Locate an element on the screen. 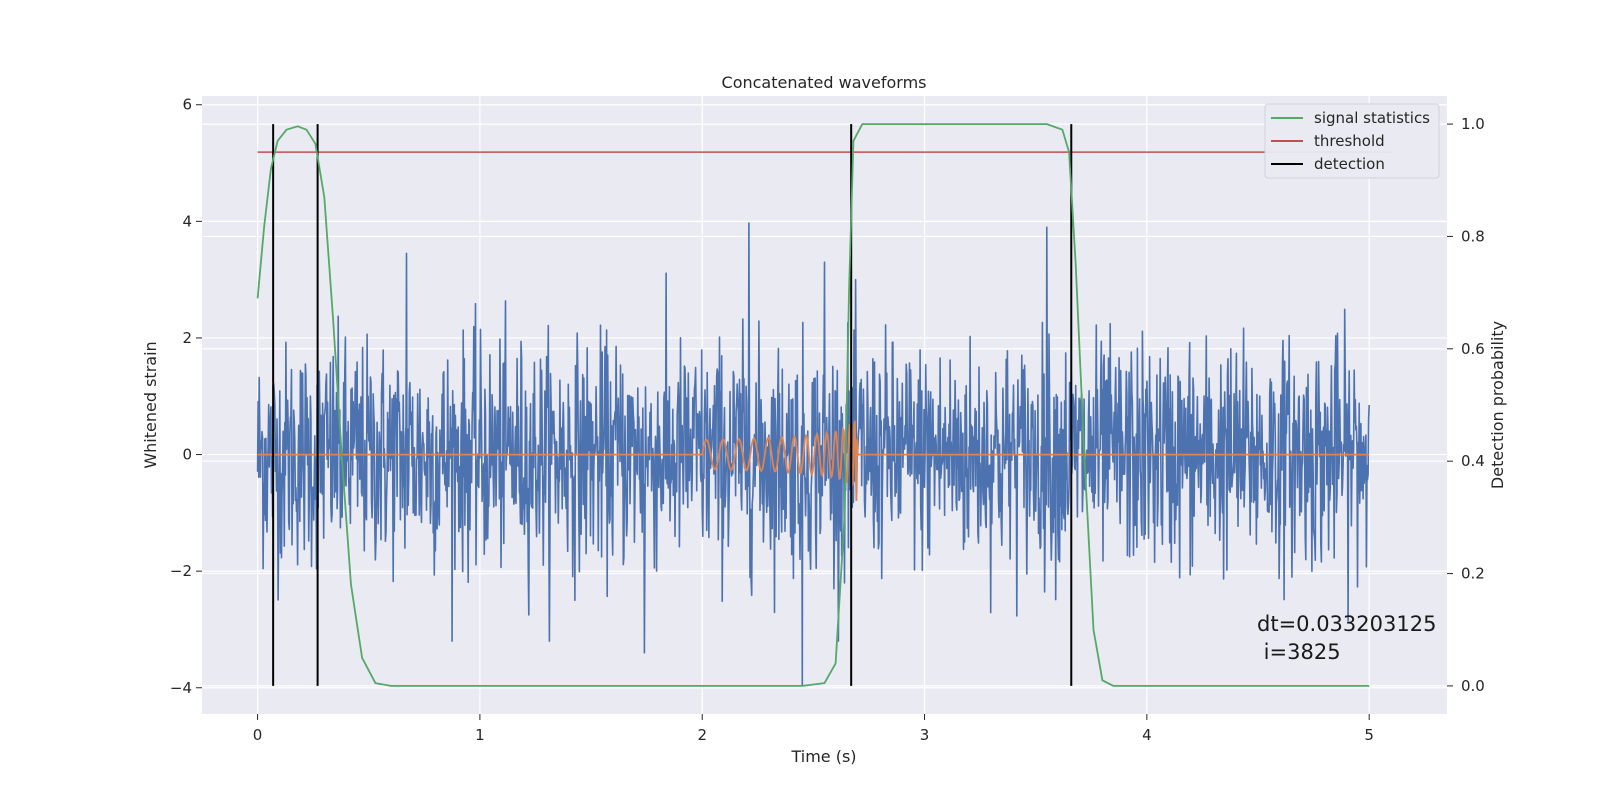 The height and width of the screenshot is (800, 1600). y2-axis-label: Detection probability is located at coordinates (1497, 405).